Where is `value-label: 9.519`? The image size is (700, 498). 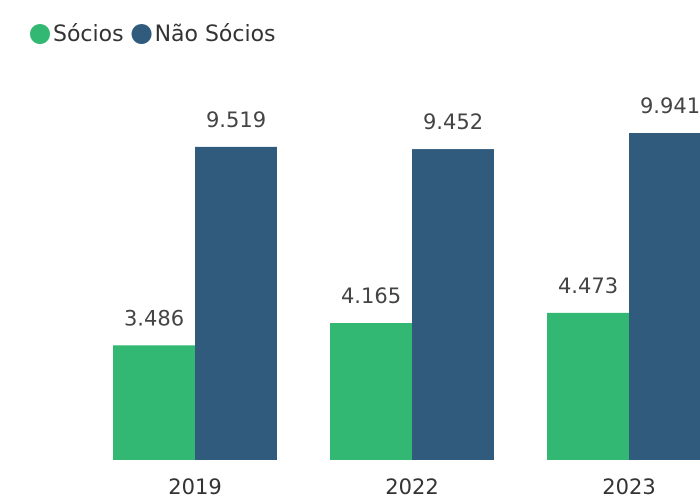 value-label: 9.519 is located at coordinates (236, 120).